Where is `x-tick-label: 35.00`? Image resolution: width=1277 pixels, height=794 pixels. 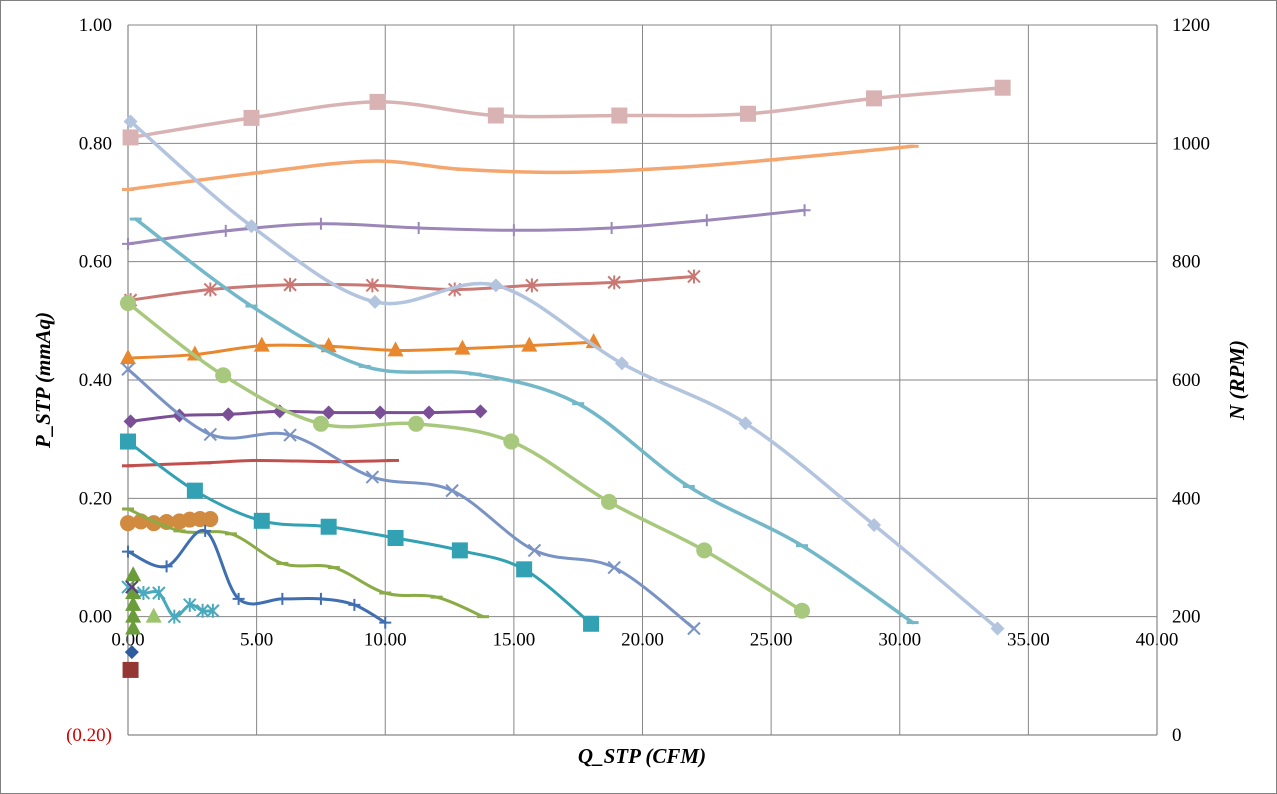
x-tick-label: 35.00 is located at coordinates (1028, 640).